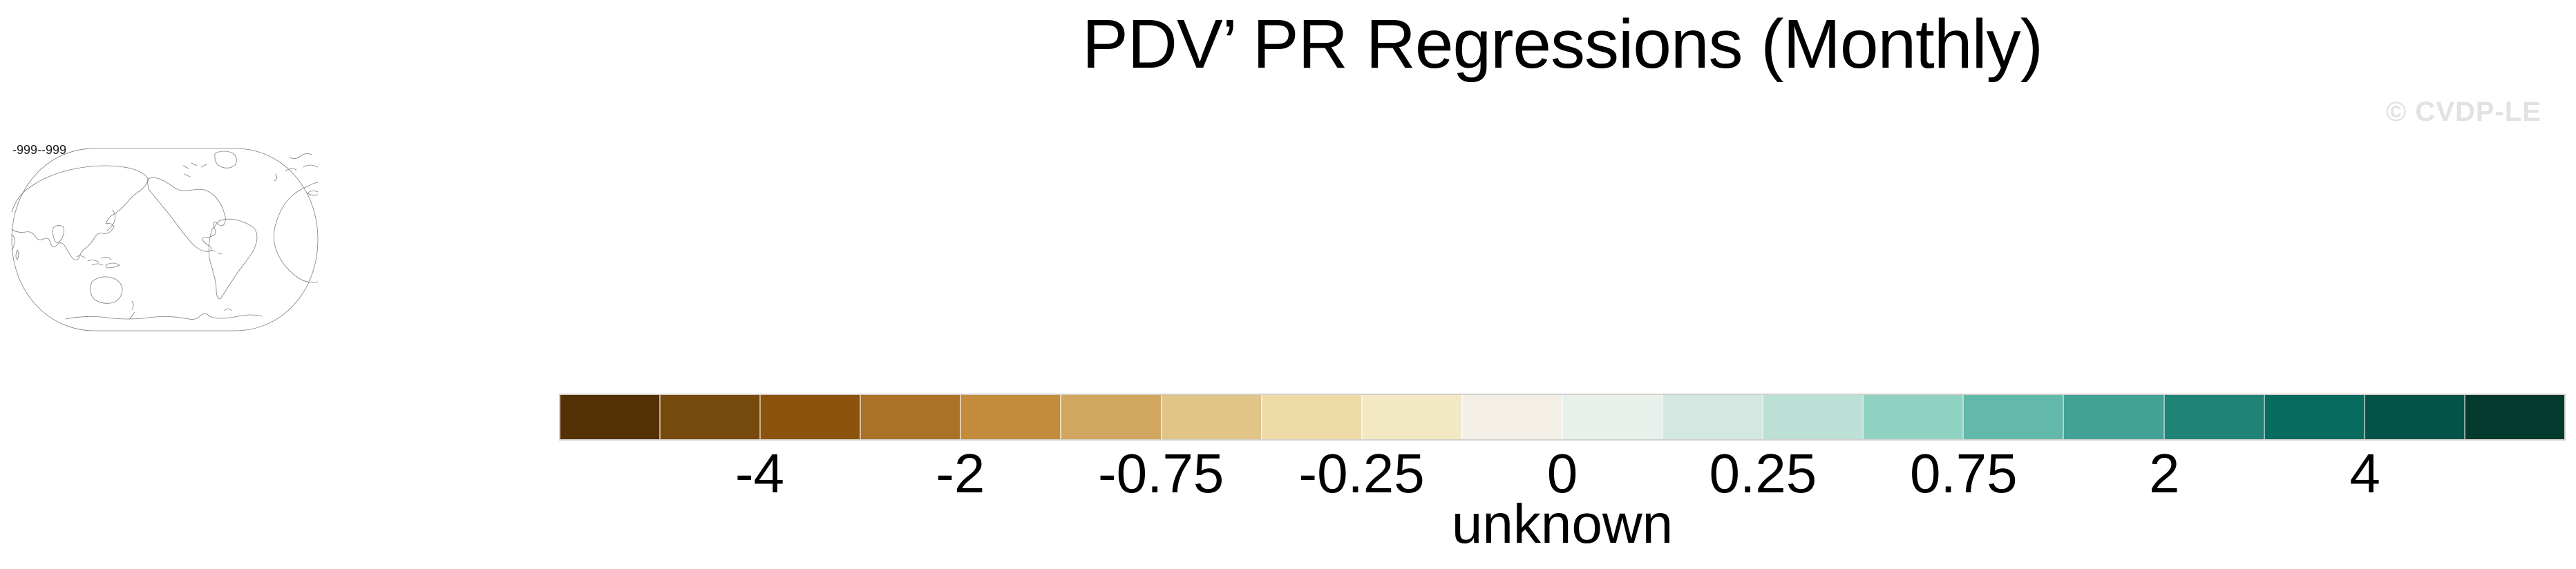 Image resolution: width=2576 pixels, height=569 pixels. What do you see at coordinates (960, 473) in the screenshot?
I see `colorbar-tick-label: -2` at bounding box center [960, 473].